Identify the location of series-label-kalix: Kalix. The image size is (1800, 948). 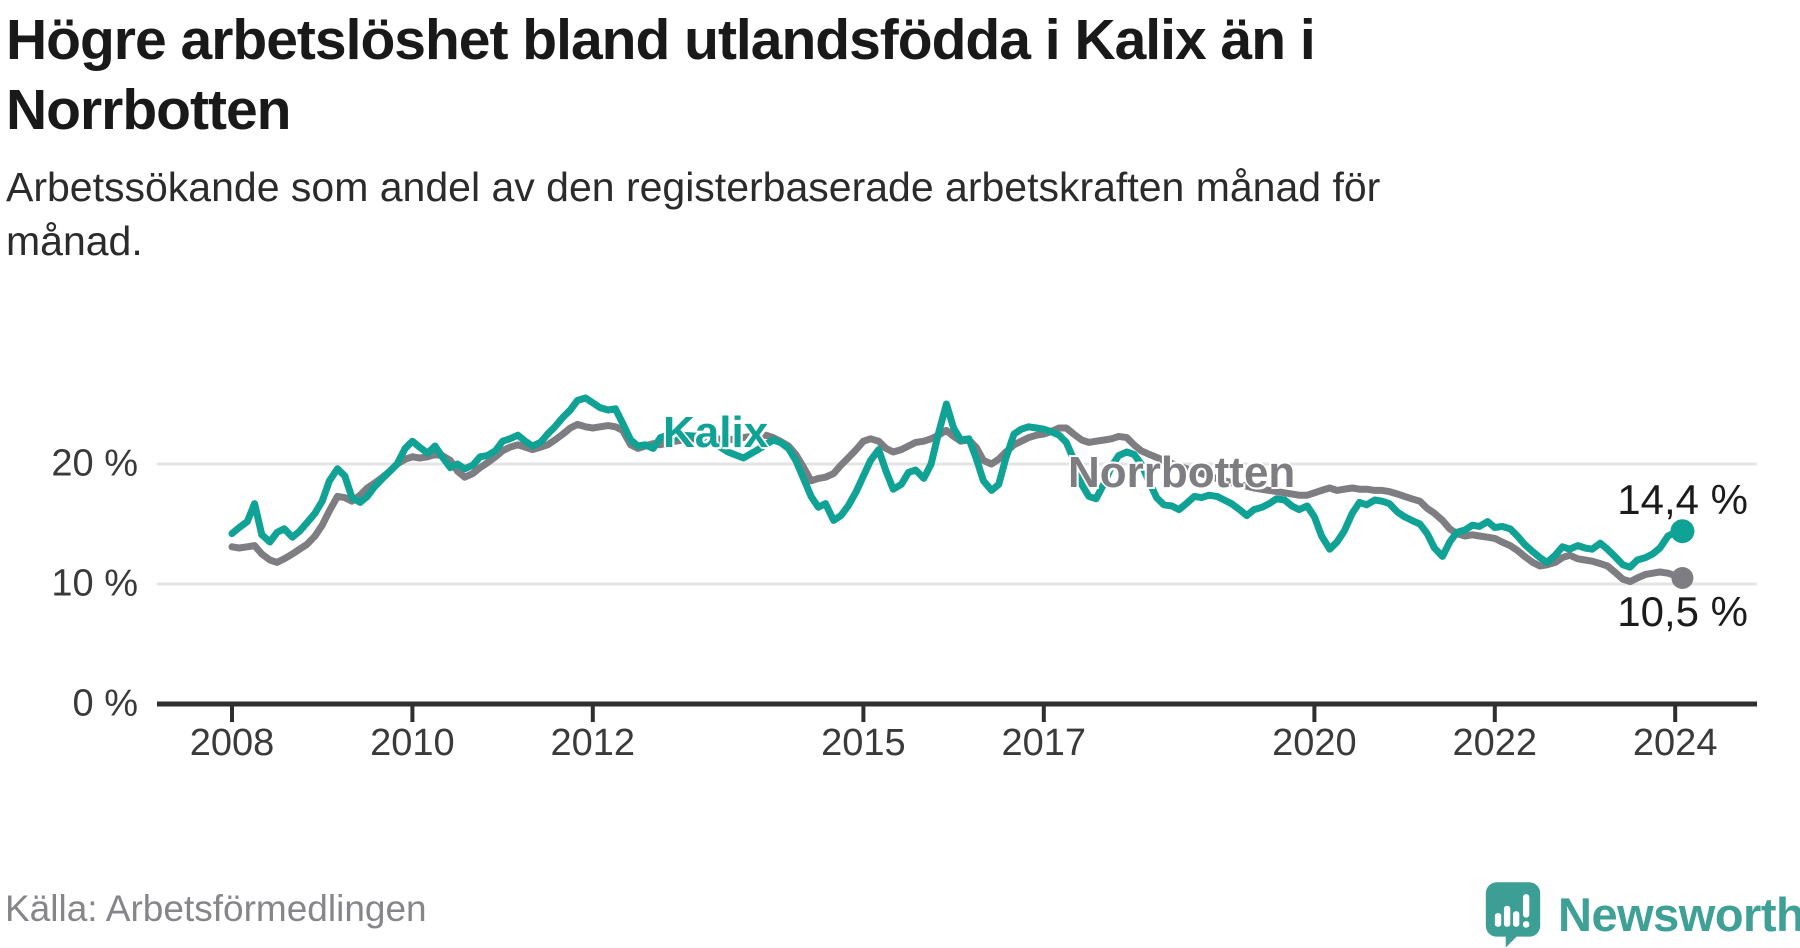
(716, 432).